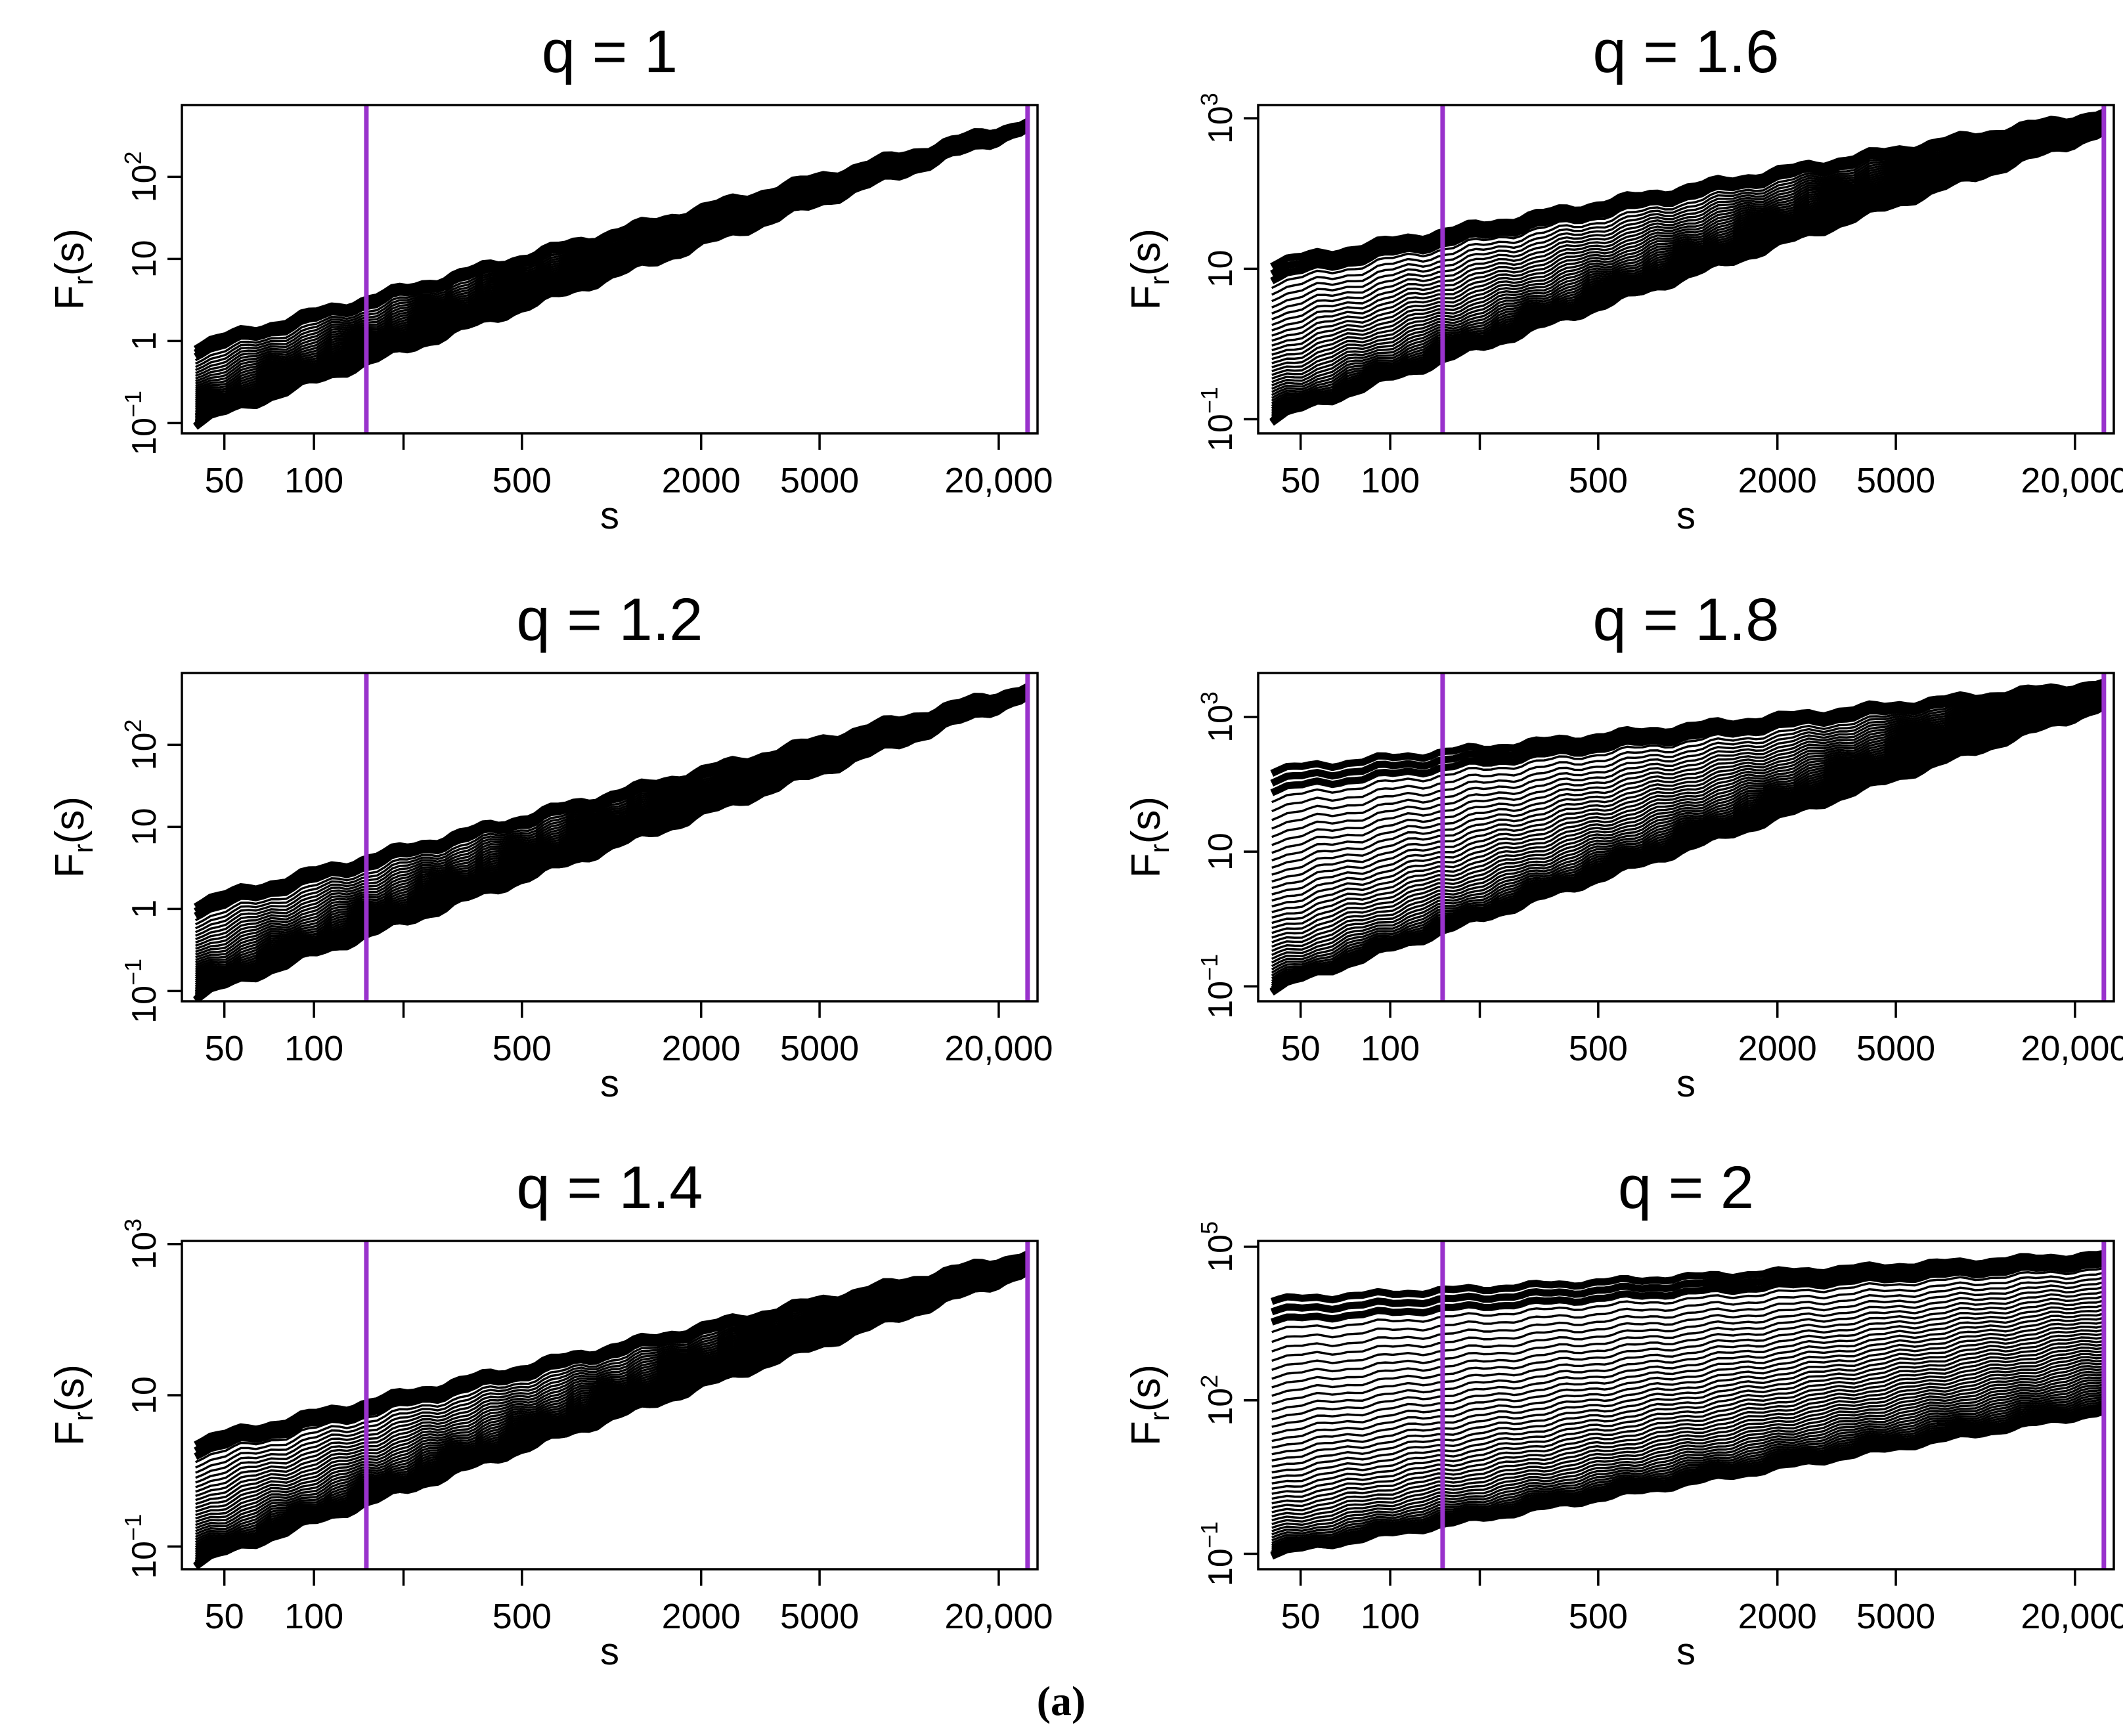 Image resolution: width=2123 pixels, height=1736 pixels. What do you see at coordinates (610, 619) in the screenshot?
I see `panel-title: q = 1.2` at bounding box center [610, 619].